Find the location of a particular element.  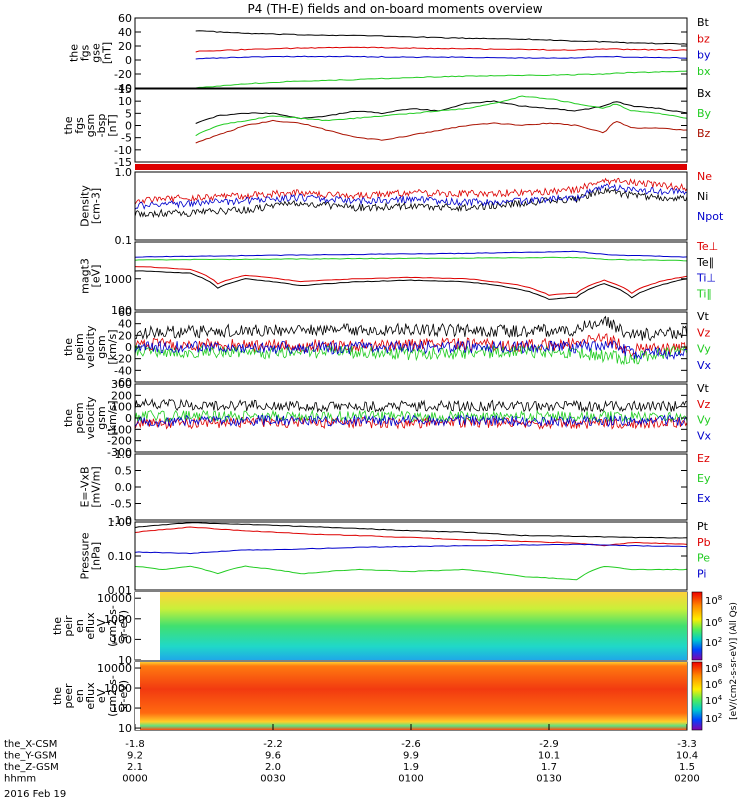

colorbar-label: [eV/(cm2-s-sr-eV)] (All Qs) is located at coordinates (734, 661).